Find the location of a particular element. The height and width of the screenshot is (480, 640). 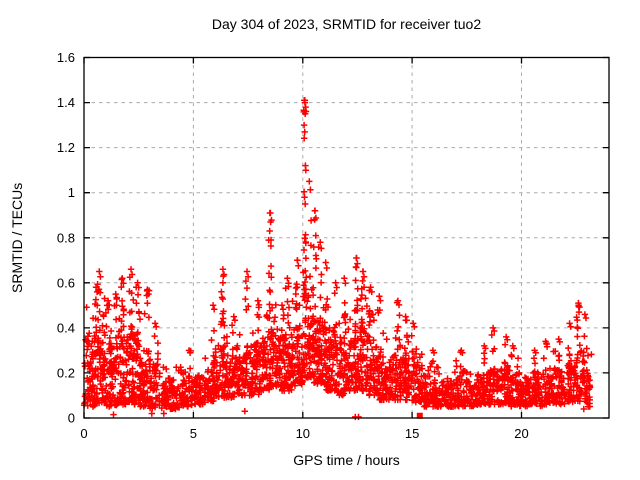

y-tick-label: 1.2 is located at coordinates (66, 147).